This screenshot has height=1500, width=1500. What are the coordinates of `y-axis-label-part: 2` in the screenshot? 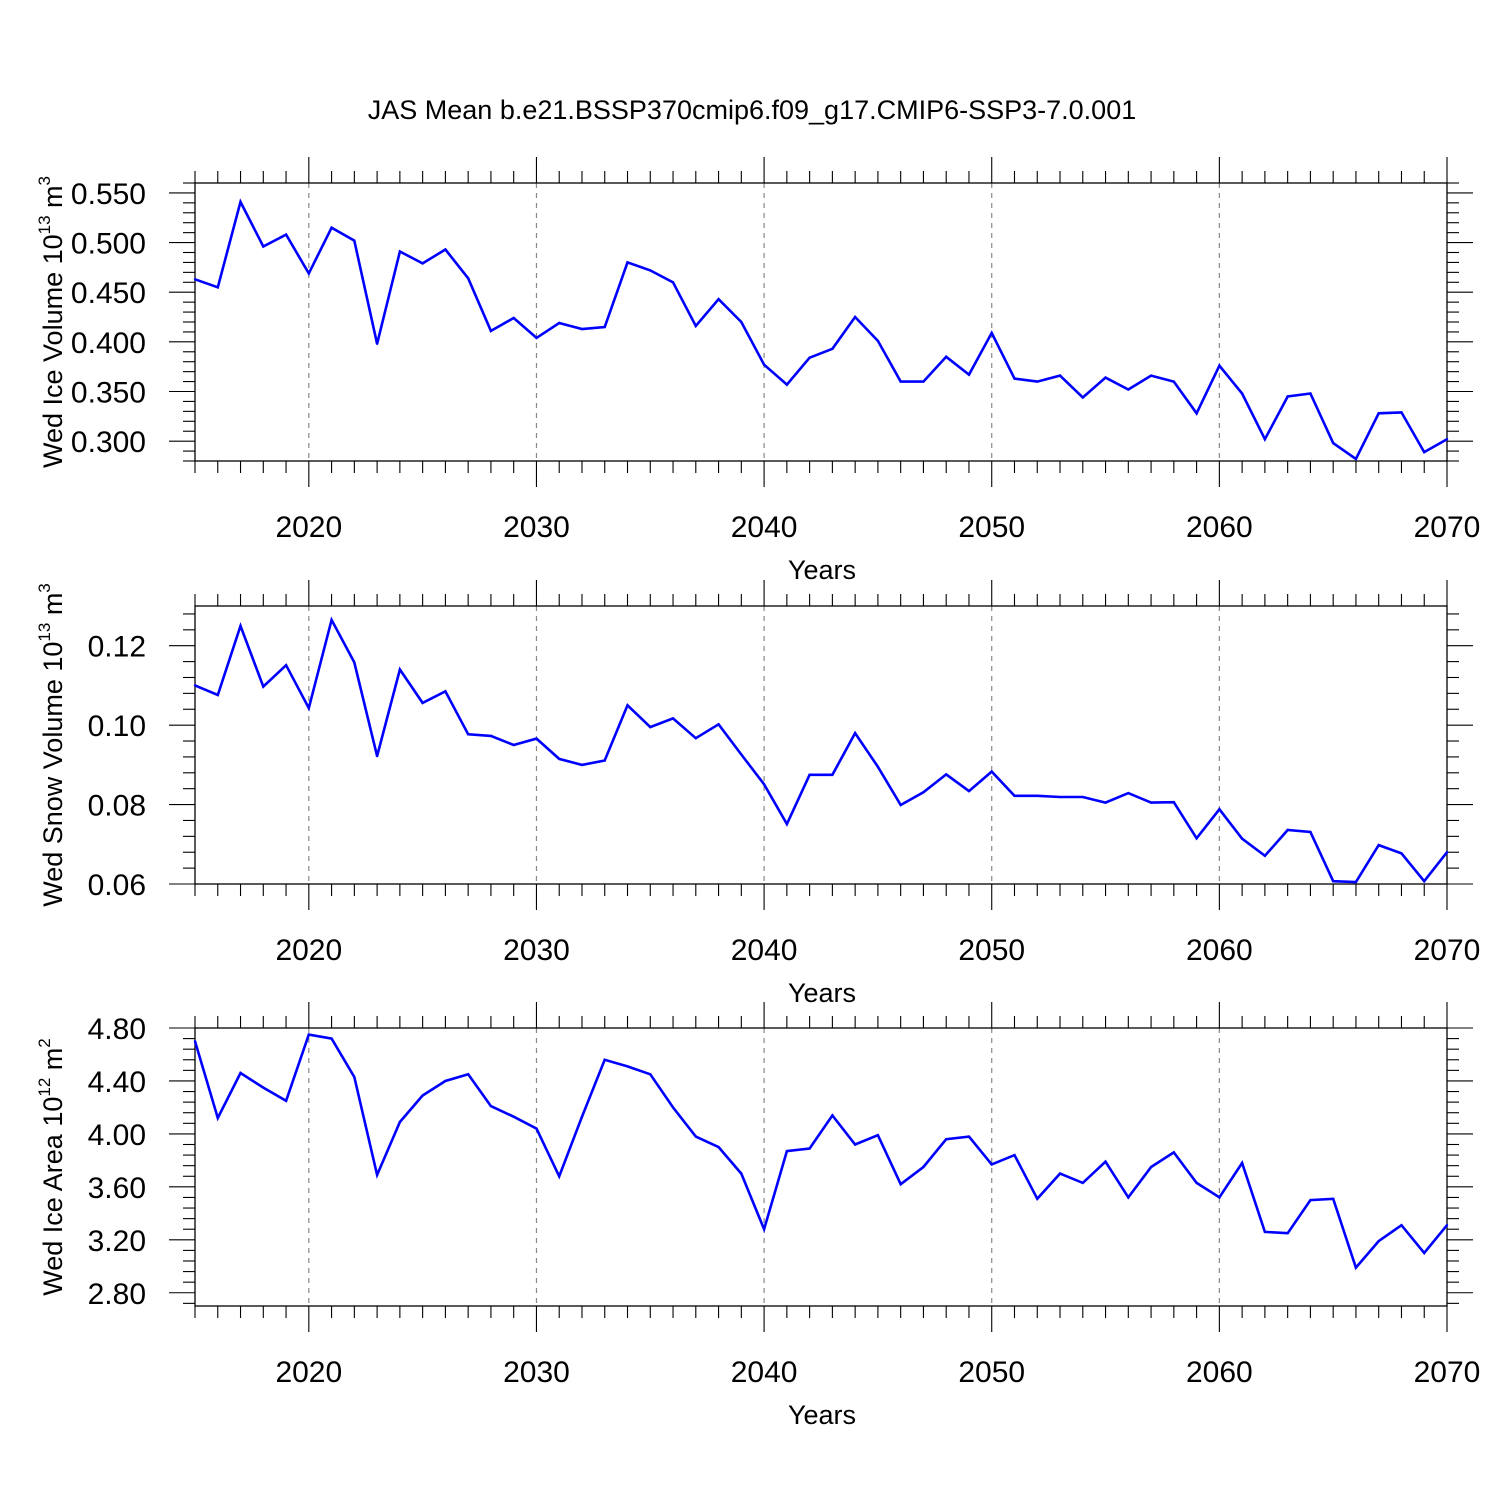 It's located at (44, 1042).